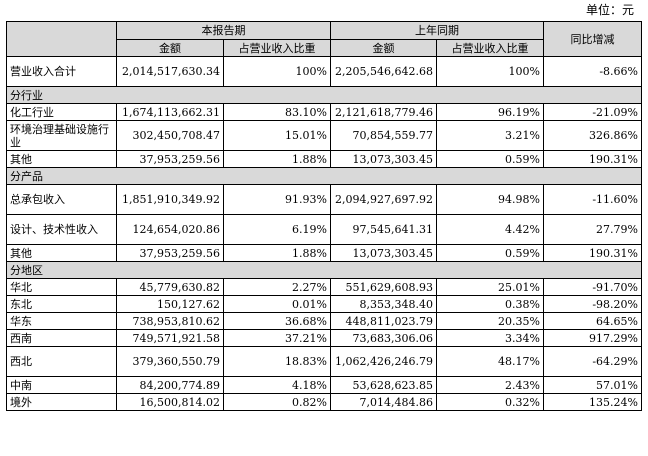 This screenshot has width=648, height=456. I want to click on prior-amount: 53,628,623.85, so click(383, 385).